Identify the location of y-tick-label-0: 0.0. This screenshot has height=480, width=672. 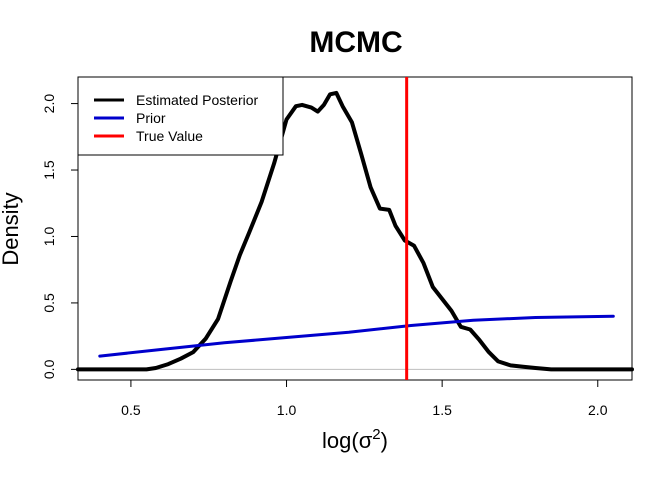
(49, 369).